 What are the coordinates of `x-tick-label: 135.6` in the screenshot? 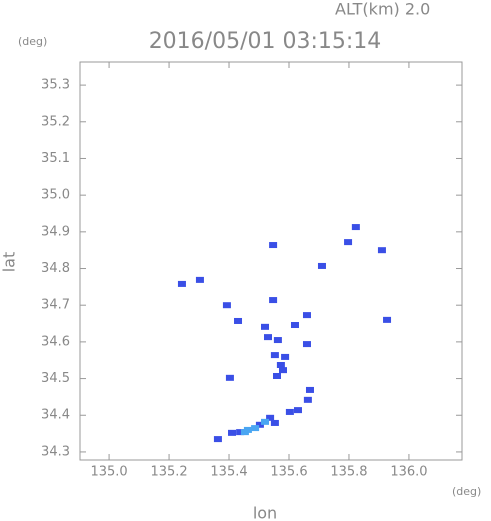 It's located at (288, 472).